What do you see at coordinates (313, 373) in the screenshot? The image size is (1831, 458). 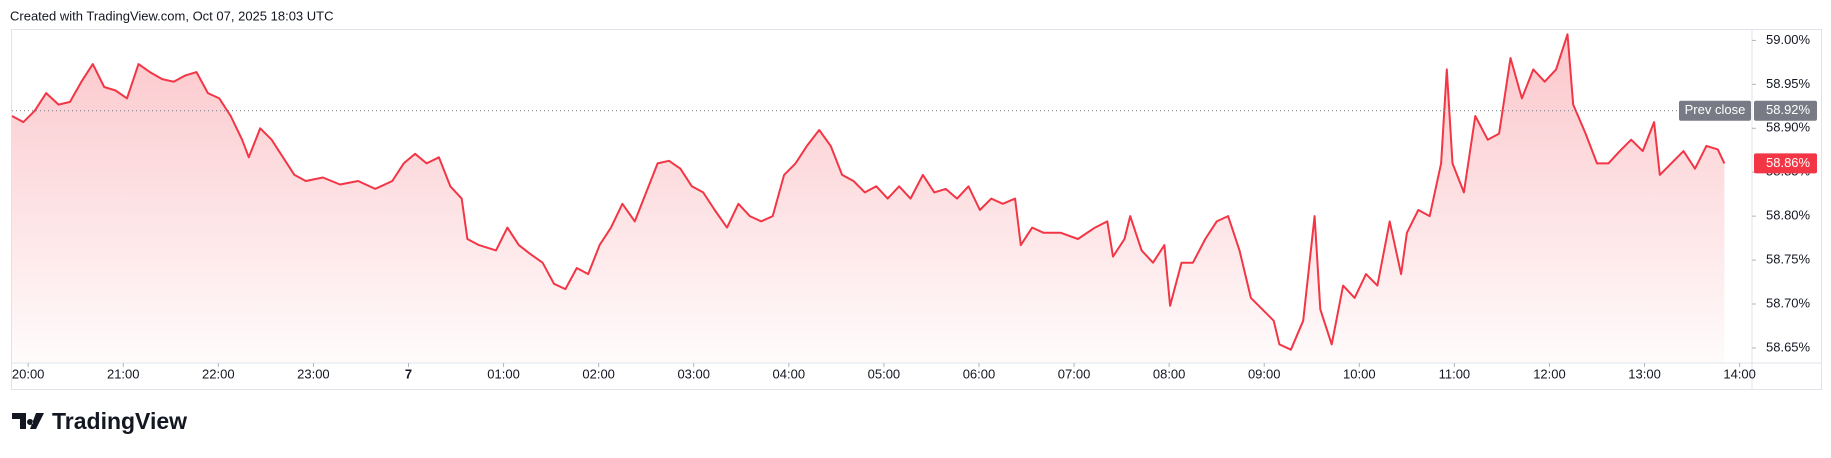 I see `x-tick-label: 23:00` at bounding box center [313, 373].